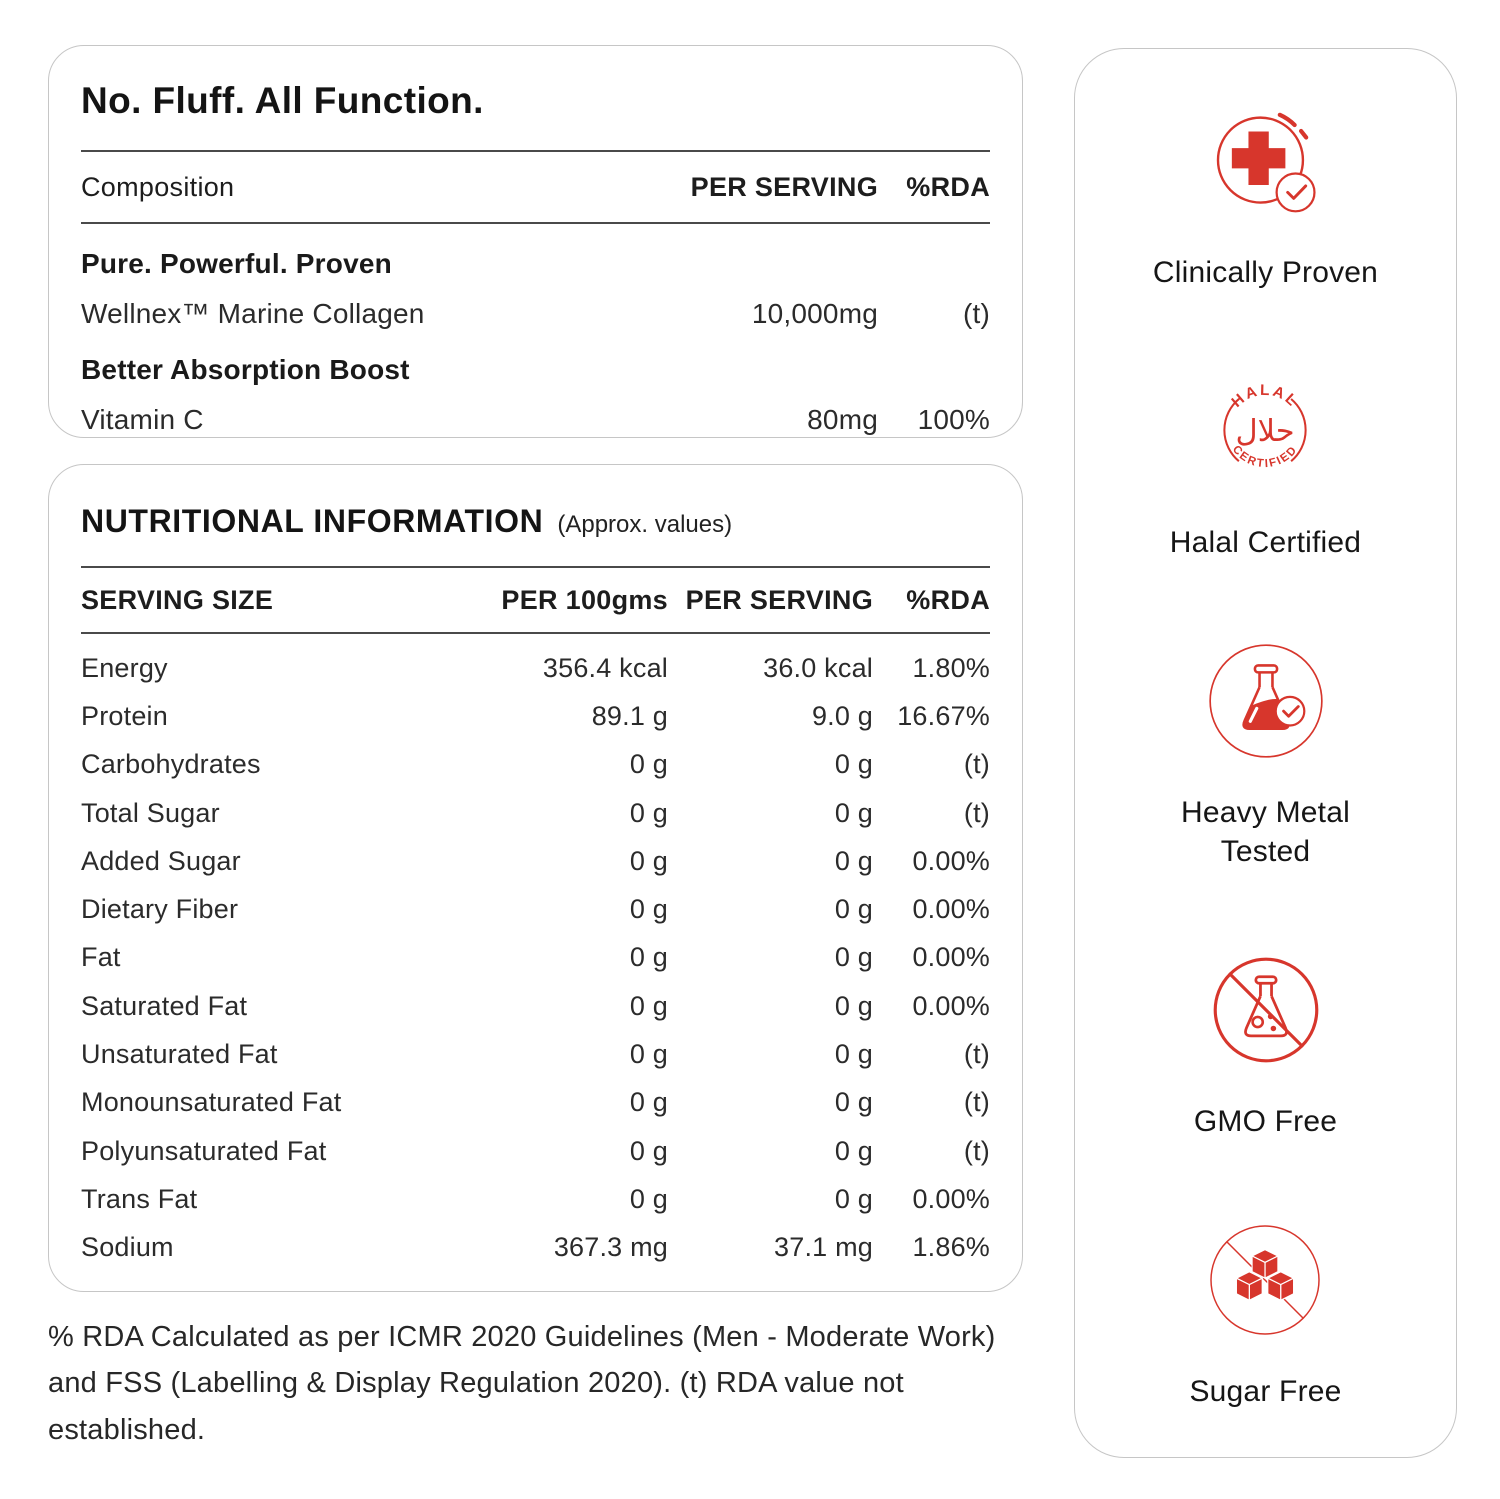 The image size is (1500, 1499). What do you see at coordinates (535, 861) in the screenshot?
I see `table-row: Added Sugar 0 g 0 g 0.00%` at bounding box center [535, 861].